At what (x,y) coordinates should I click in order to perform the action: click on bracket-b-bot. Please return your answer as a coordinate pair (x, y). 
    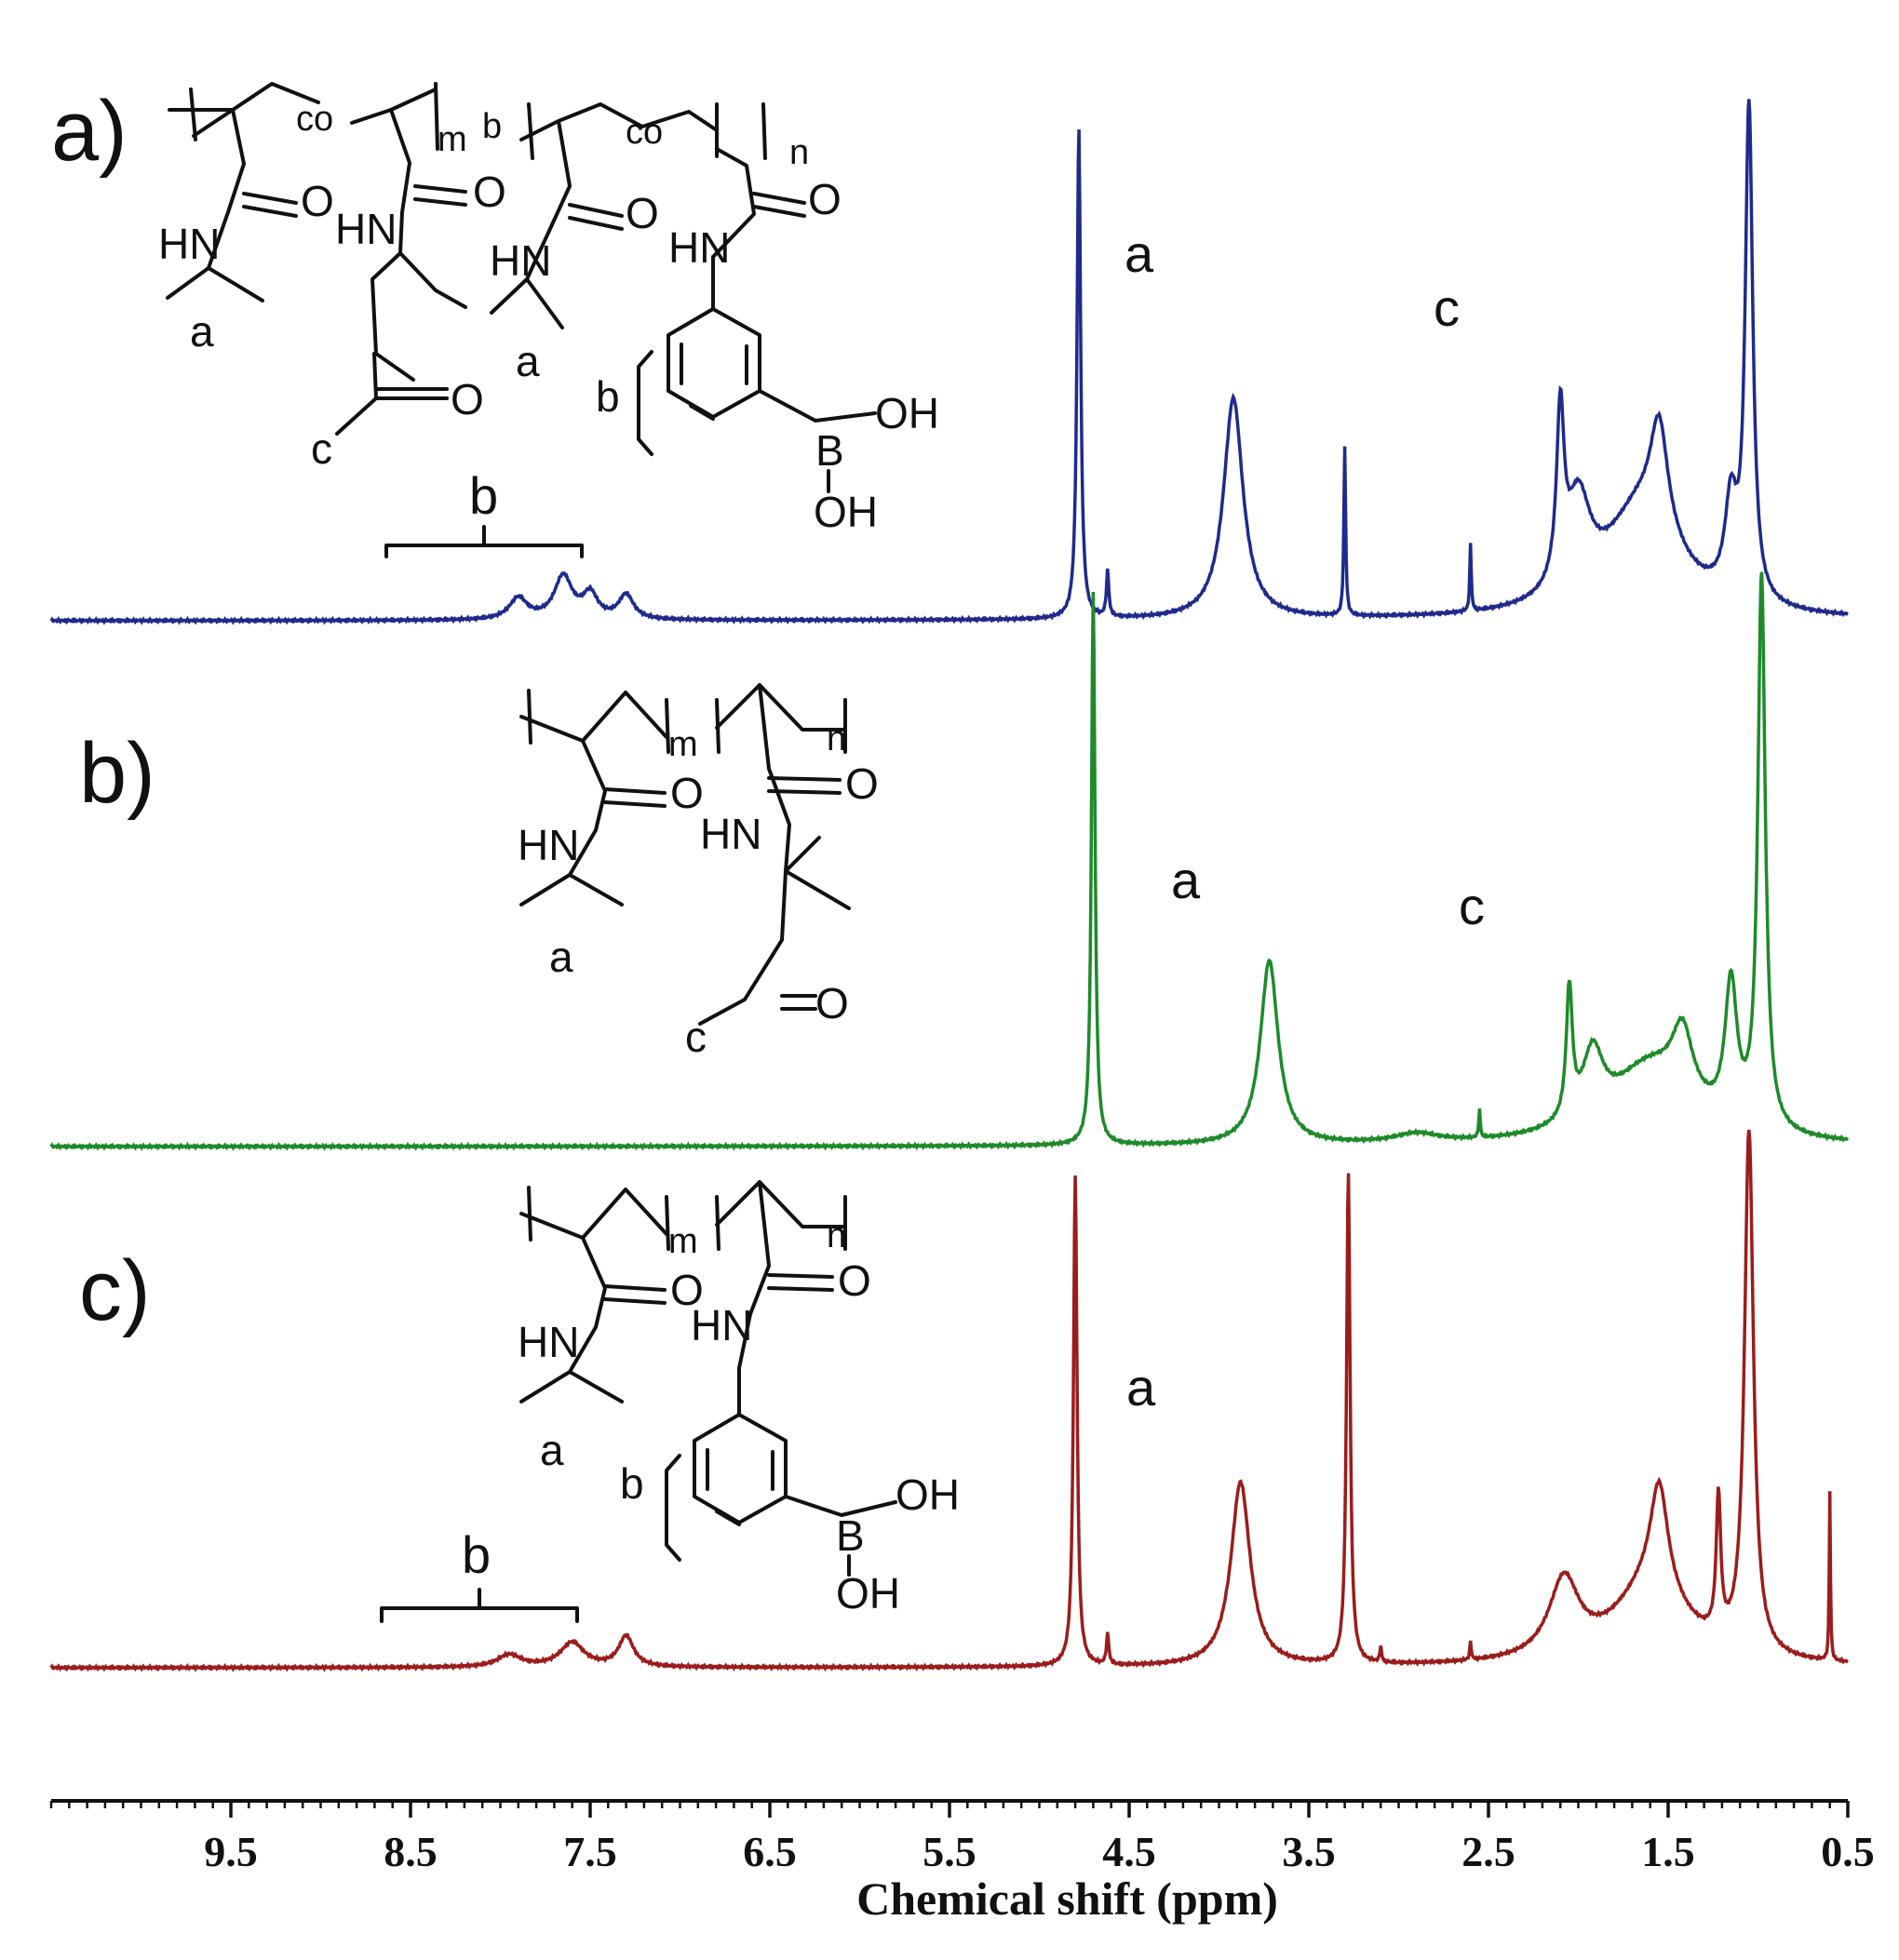
    Looking at the image, I should click on (480, 1605).